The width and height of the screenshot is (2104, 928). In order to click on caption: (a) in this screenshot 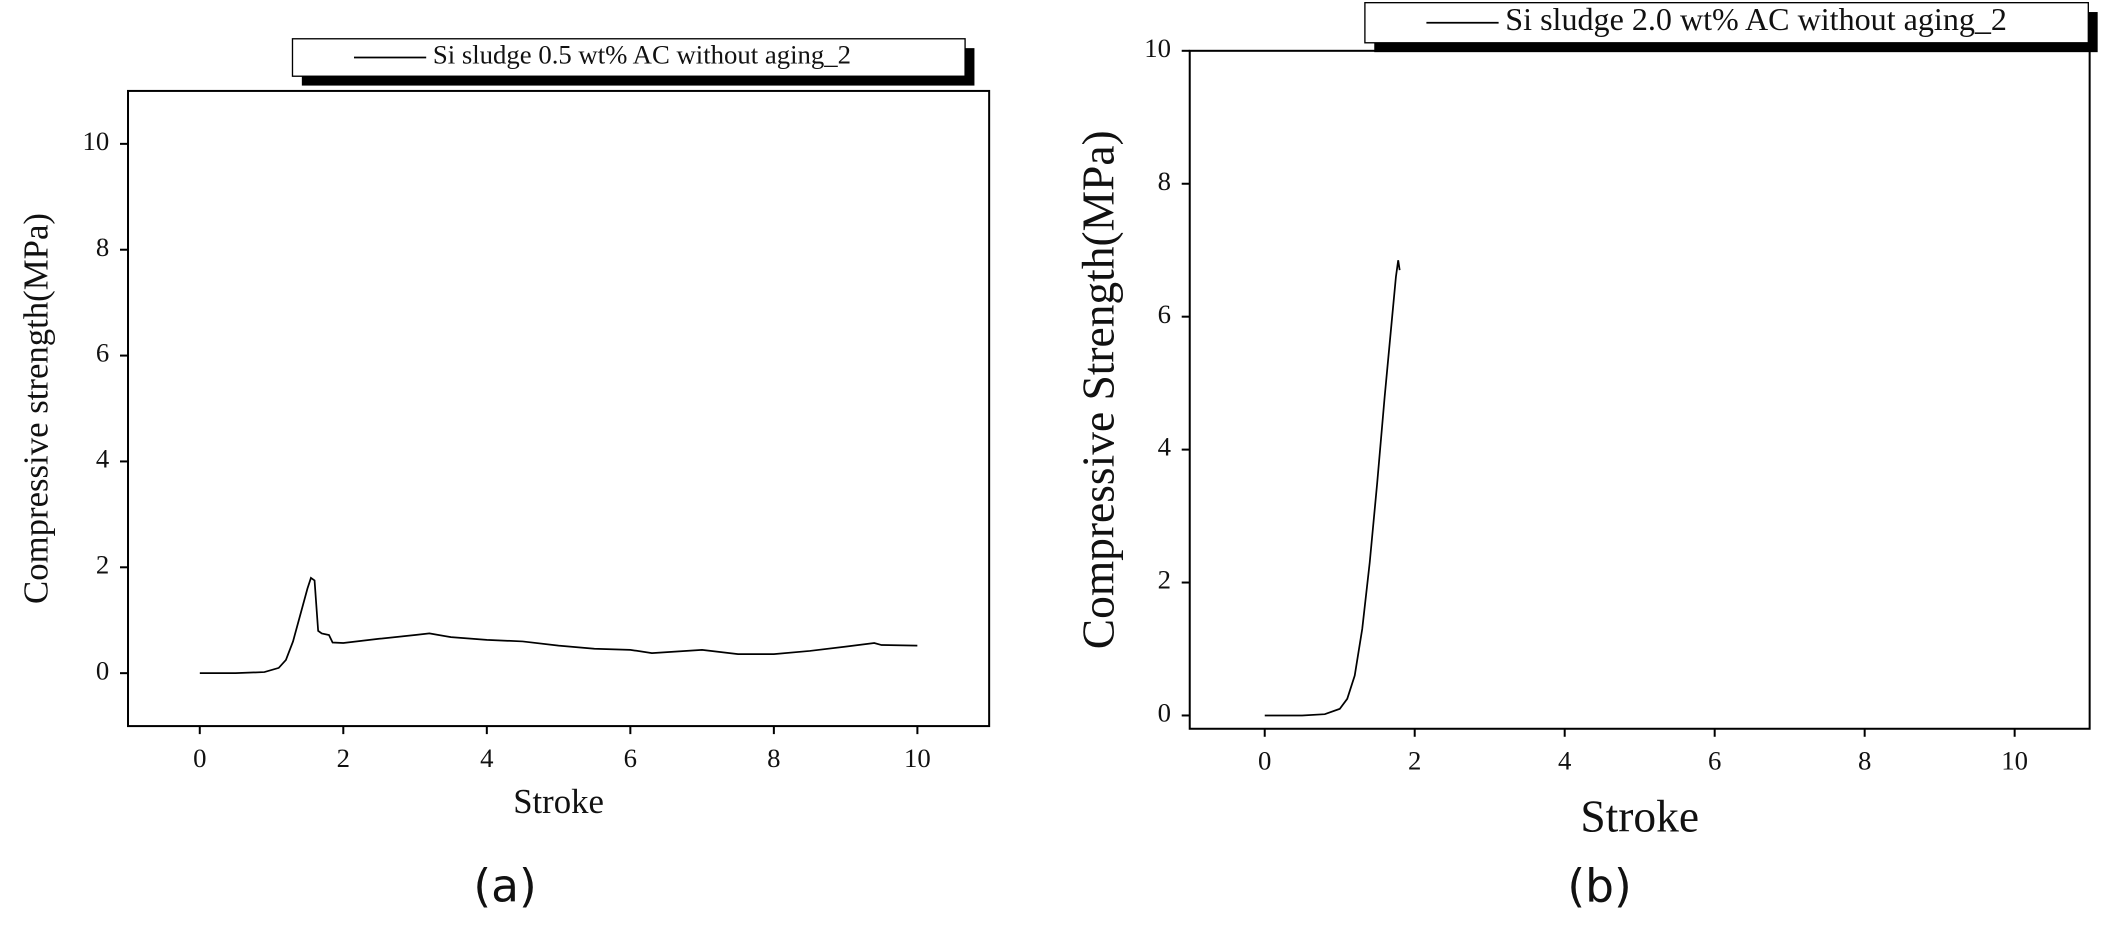, I will do `click(504, 886)`.